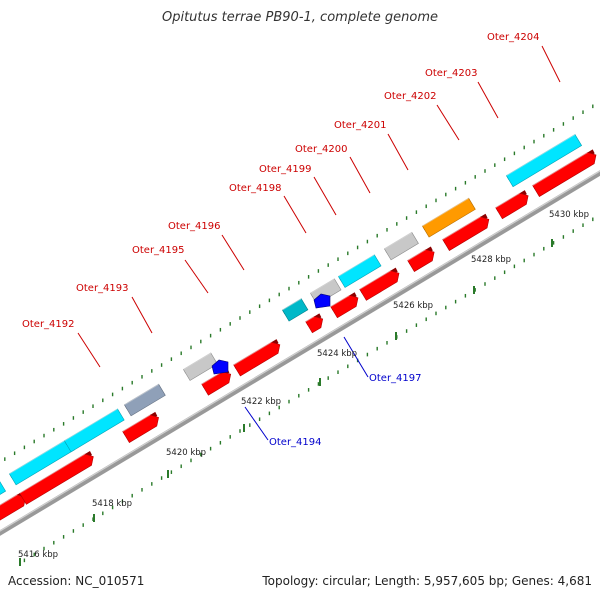  Describe the element at coordinates (395, 378) in the screenshot. I see `gene-label-oter-4197: Oter_4197` at that location.